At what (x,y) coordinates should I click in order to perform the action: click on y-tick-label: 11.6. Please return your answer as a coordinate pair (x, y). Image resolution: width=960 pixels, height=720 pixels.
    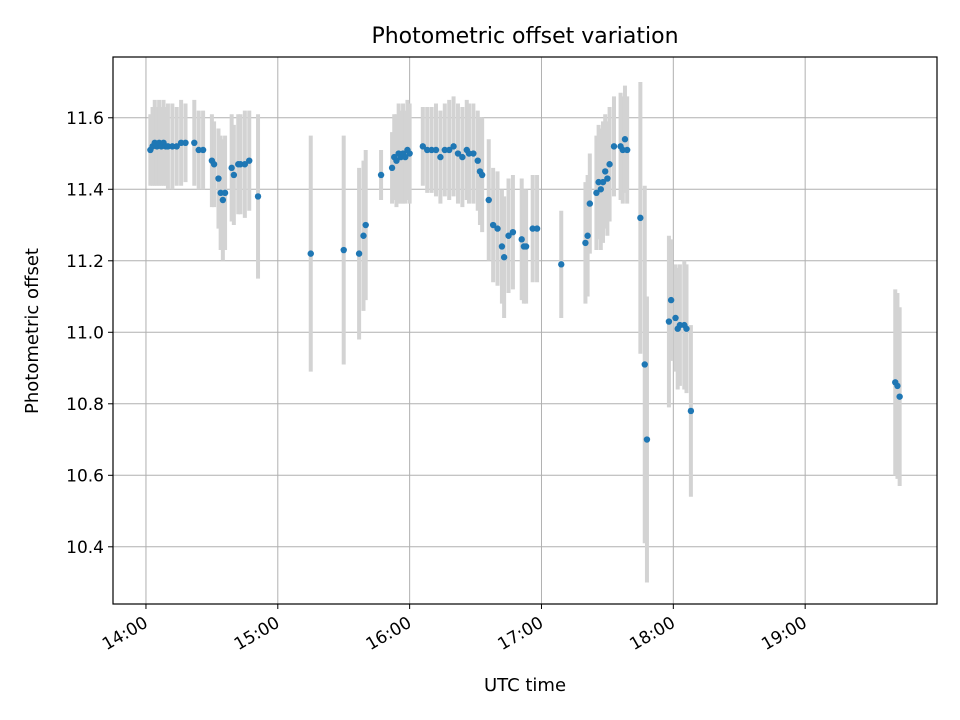
    Looking at the image, I should click on (85, 119).